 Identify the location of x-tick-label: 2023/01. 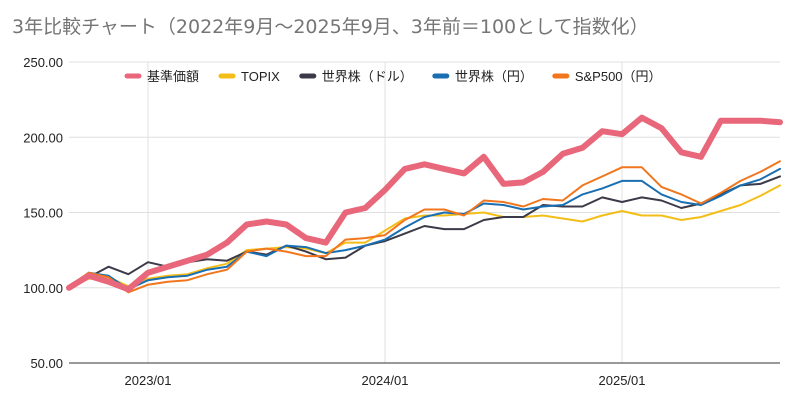
(148, 380).